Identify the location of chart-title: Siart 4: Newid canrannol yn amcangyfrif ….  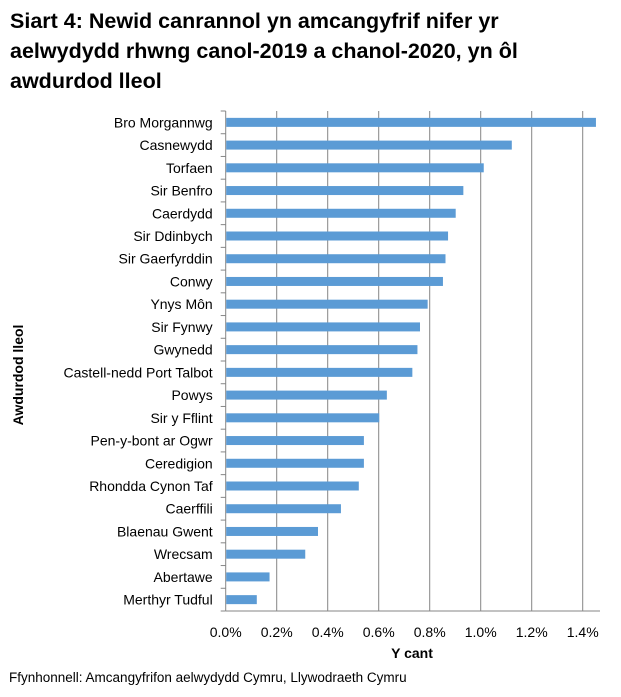
(264, 51).